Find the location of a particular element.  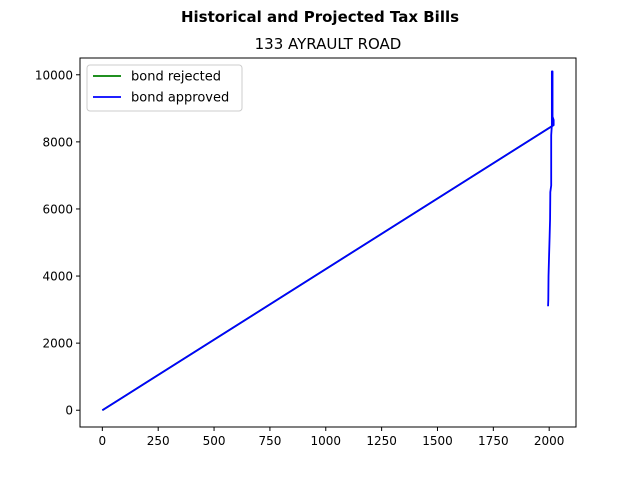

x-tick-label: 1750 is located at coordinates (493, 441).